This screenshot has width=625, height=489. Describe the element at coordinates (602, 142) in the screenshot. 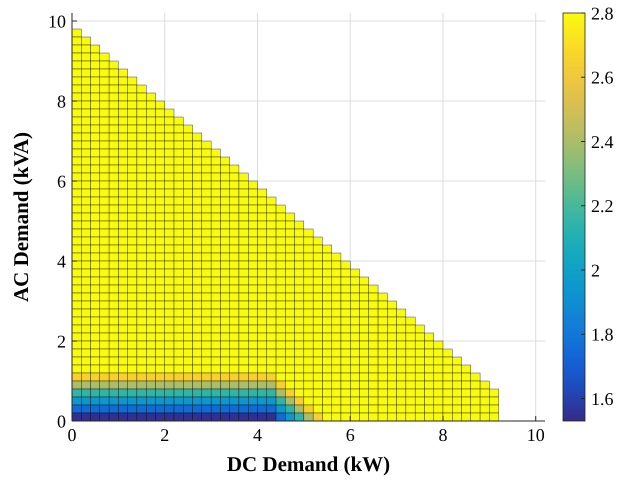

I see `color-bar-label: 2.4` at that location.